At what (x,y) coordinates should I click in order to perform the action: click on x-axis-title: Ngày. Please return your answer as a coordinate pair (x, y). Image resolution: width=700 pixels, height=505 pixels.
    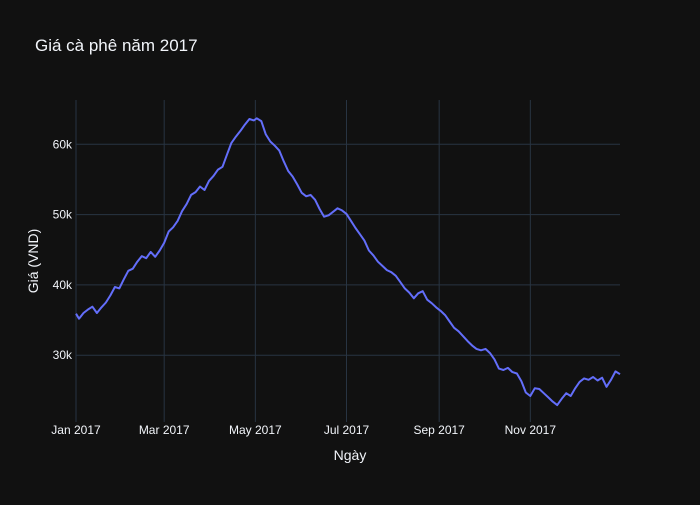
    Looking at the image, I should click on (350, 455).